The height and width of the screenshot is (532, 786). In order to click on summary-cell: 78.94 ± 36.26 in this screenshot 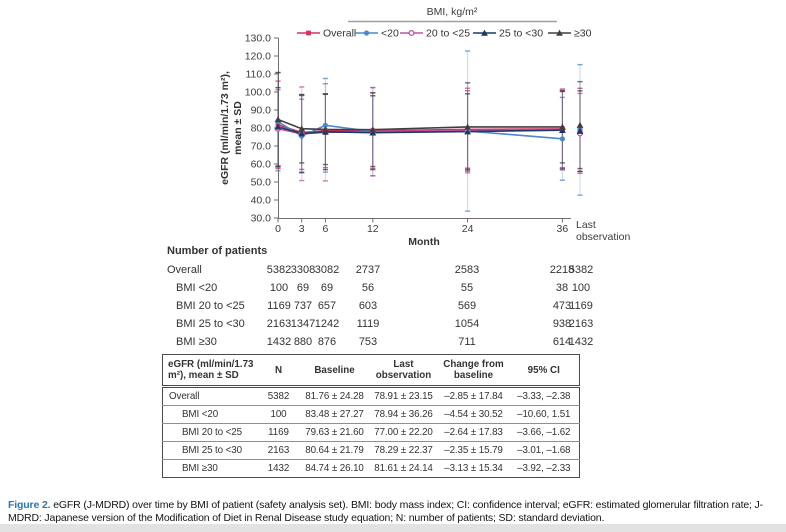, I will do `click(403, 414)`.